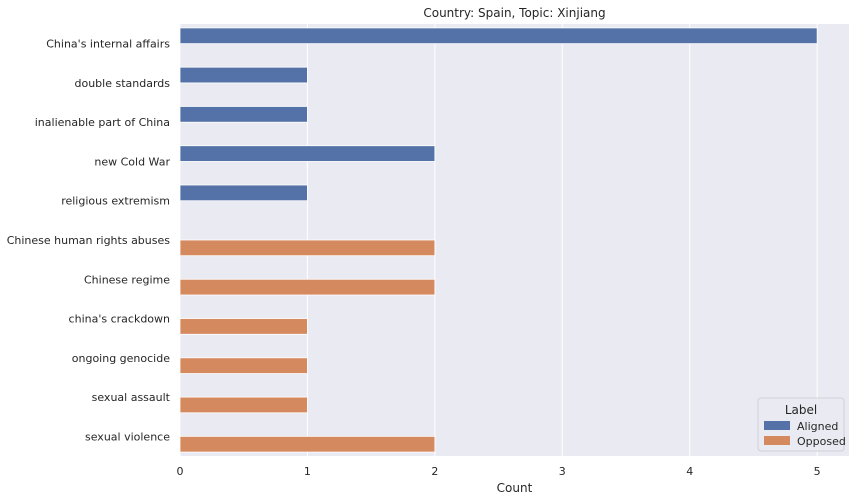  Describe the element at coordinates (817, 426) in the screenshot. I see `legend-label-aligned: Aligned` at that location.